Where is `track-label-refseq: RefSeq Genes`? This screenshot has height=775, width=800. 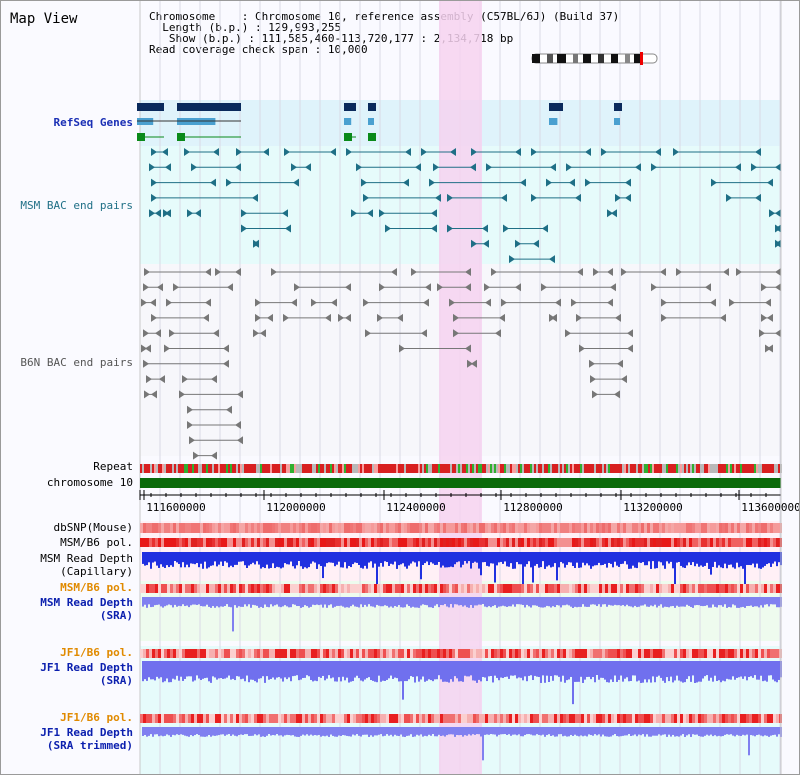 track-label-refseq: RefSeq Genes is located at coordinates (93, 122).